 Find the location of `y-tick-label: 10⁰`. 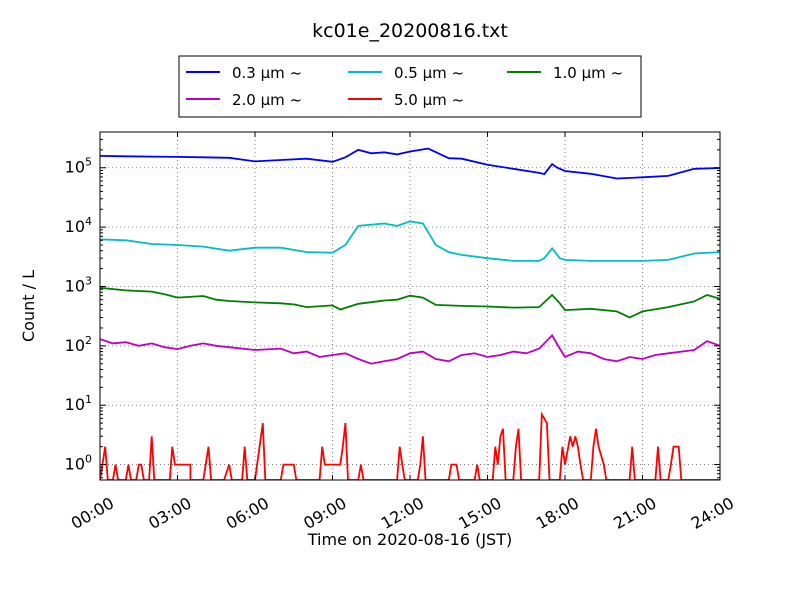

y-tick-label: 10⁰ is located at coordinates (78, 463).